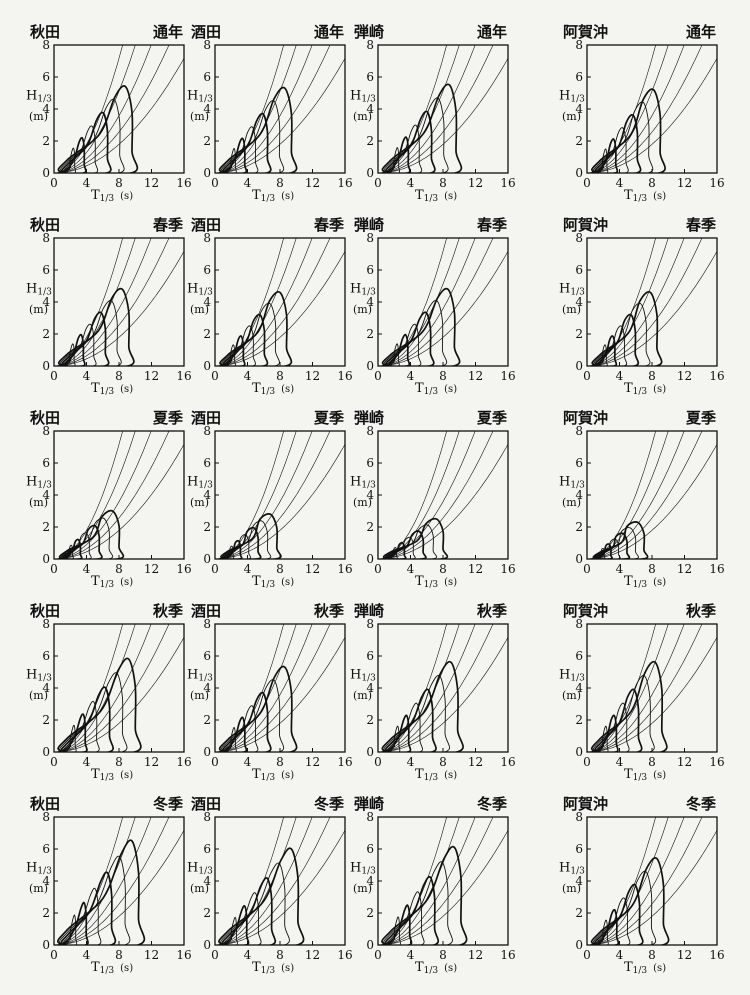 The image size is (750, 995). What do you see at coordinates (206, 418) in the screenshot?
I see `site-label: 酒田` at bounding box center [206, 418].